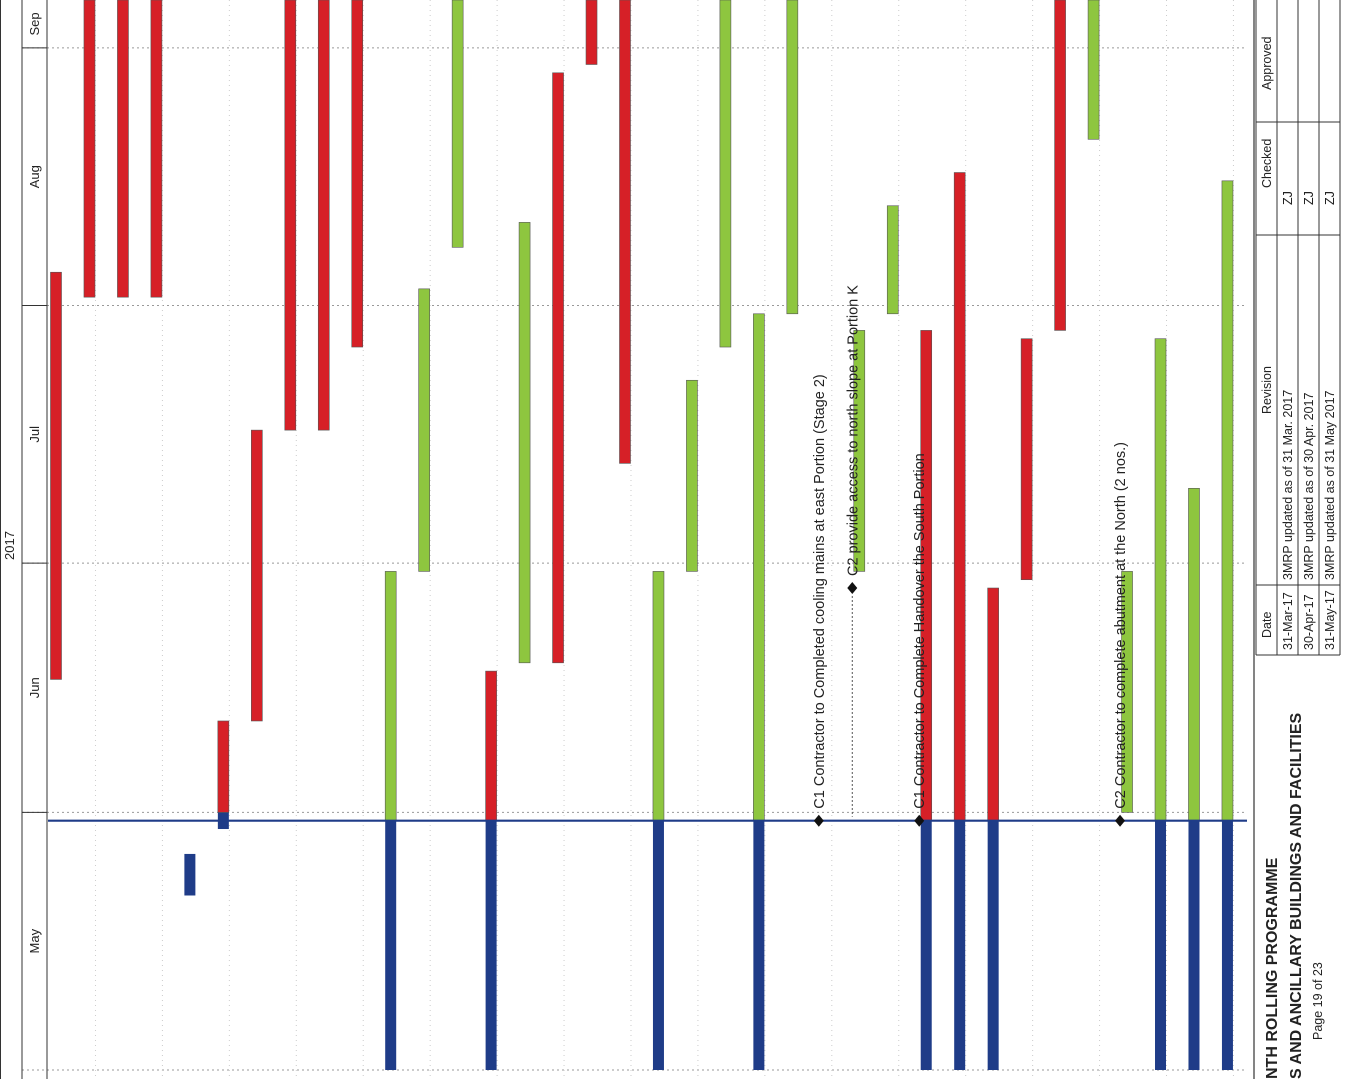  I want to click on revtable-header-revision: Revision, so click(1267, 390).